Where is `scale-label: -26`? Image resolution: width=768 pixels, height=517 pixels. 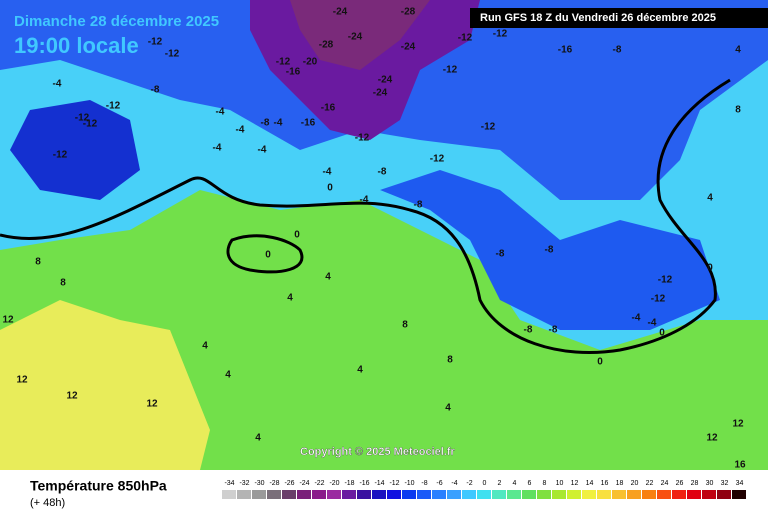 scale-label: -26 is located at coordinates (289, 483).